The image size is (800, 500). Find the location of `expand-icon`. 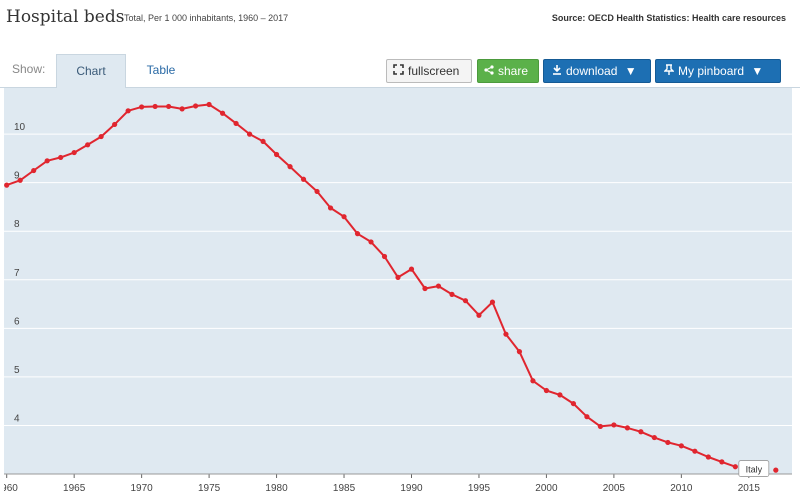

expand-icon is located at coordinates (398, 71).